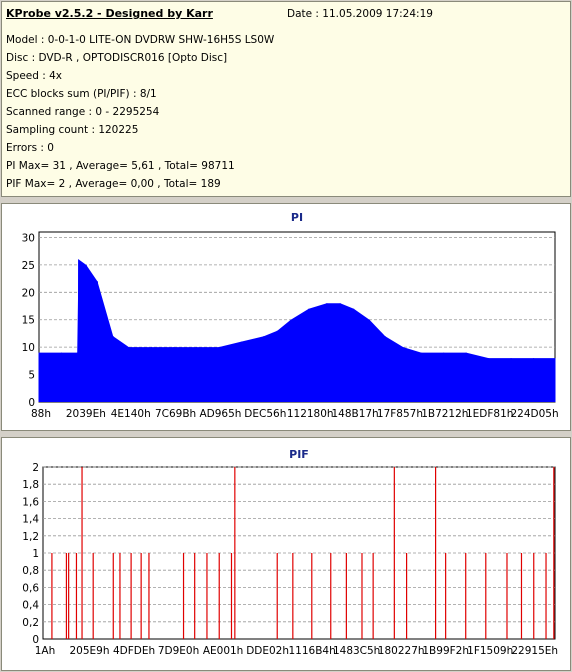  I want to click on y-tick-label: 1,8, so click(30, 485).